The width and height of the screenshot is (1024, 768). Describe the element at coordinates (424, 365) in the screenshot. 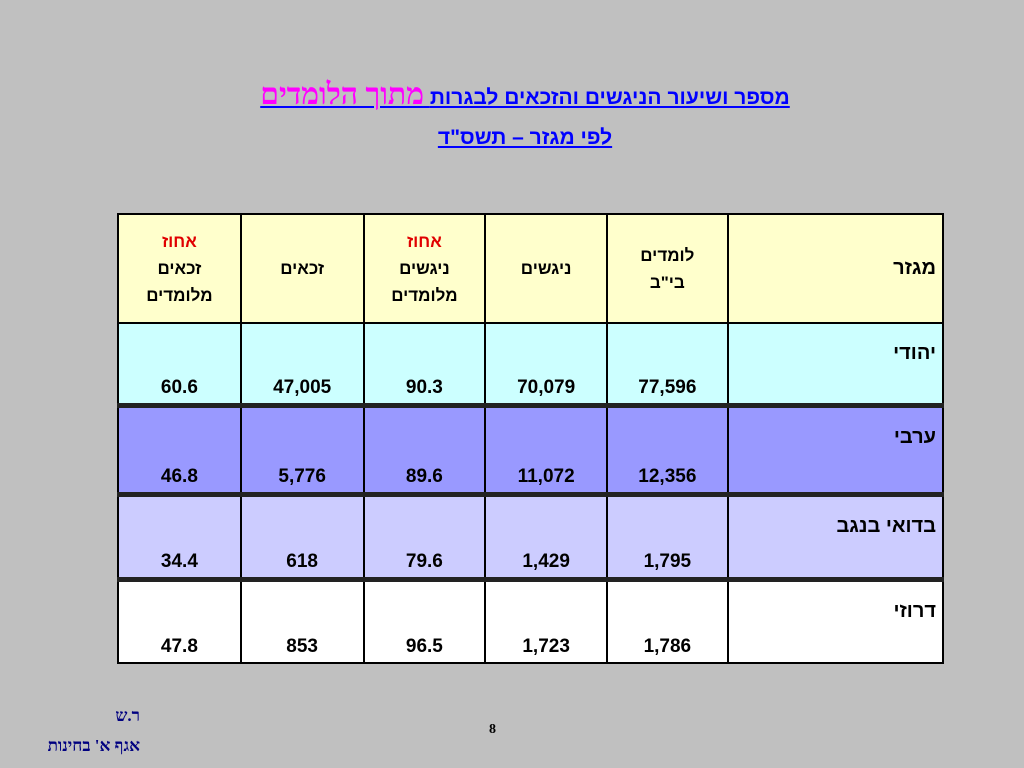

I see `cell: 90.3` at that location.